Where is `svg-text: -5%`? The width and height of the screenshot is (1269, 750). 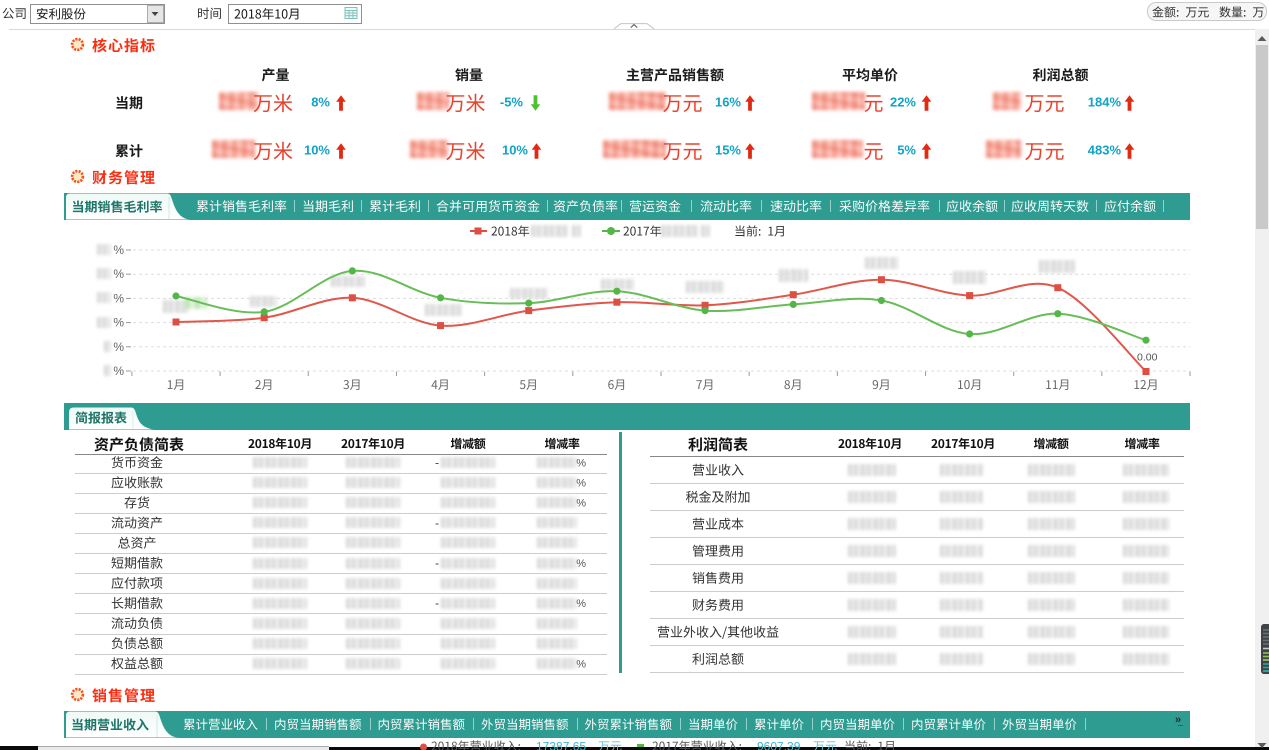 svg-text: -5% is located at coordinates (512, 102).